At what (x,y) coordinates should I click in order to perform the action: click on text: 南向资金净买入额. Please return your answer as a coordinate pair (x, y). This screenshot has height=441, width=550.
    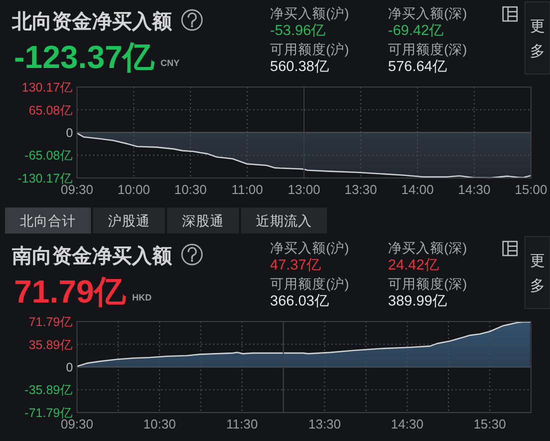
    Looking at the image, I should click on (92, 256).